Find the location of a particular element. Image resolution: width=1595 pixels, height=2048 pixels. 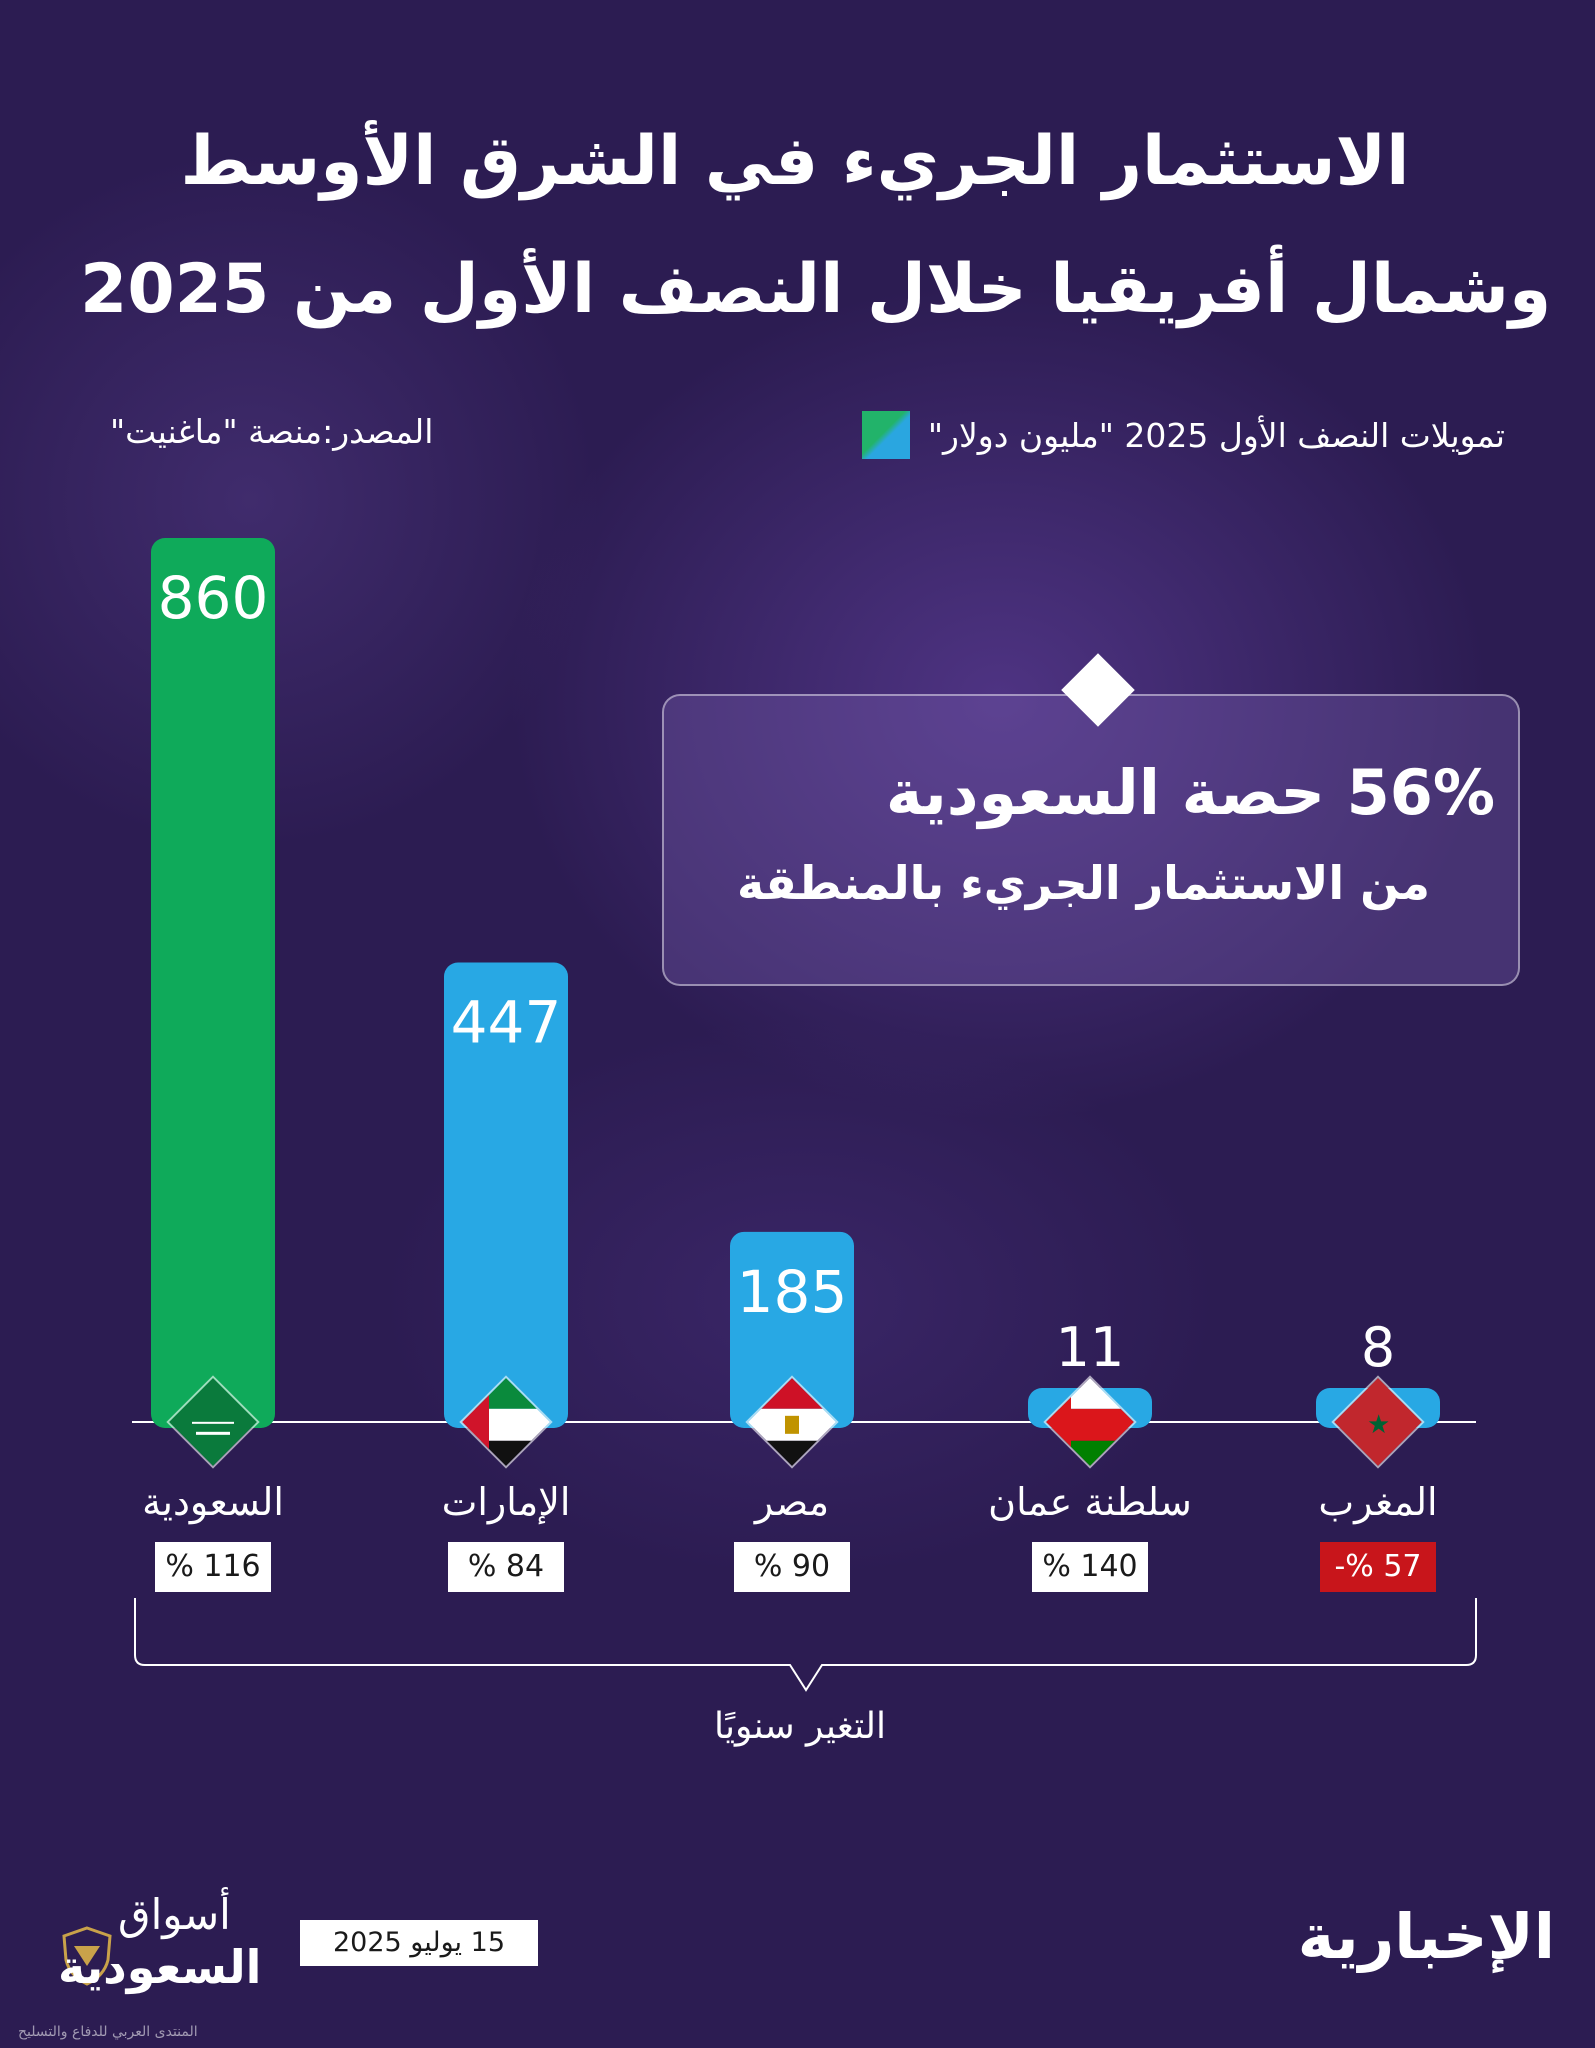

legend-label: تمويلات النصف الأول 2025 "مليون دولار" is located at coordinates (1216, 435).